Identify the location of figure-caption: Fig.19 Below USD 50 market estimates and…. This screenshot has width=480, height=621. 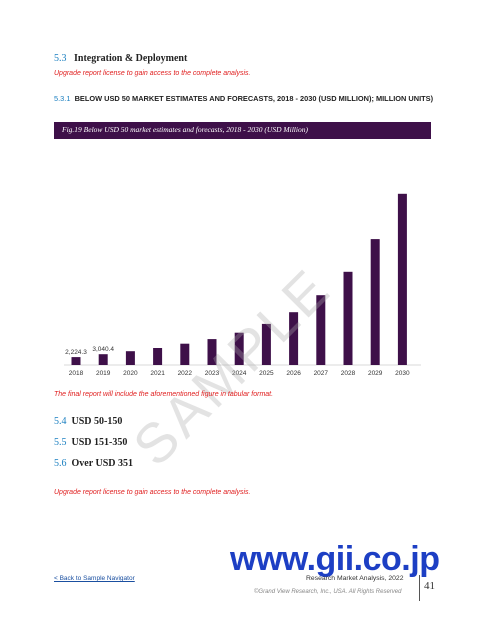
(185, 129).